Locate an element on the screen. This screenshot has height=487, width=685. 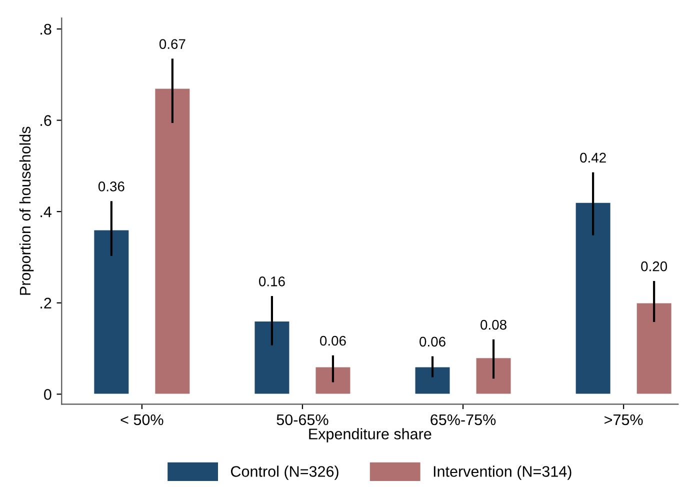
x-tick-label: < 50% is located at coordinates (142, 420).